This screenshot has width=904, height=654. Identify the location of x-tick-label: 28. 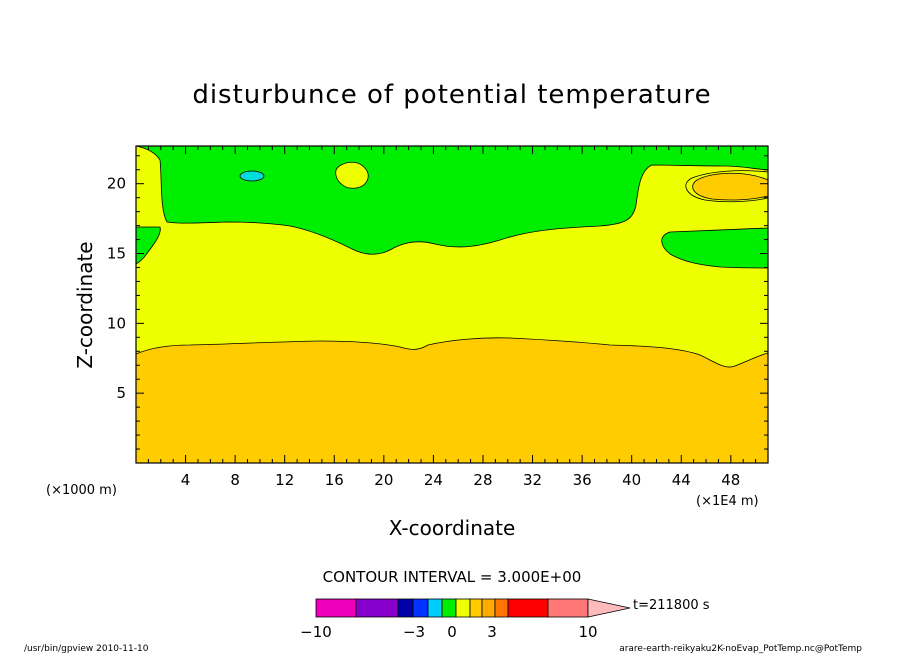
(482, 480).